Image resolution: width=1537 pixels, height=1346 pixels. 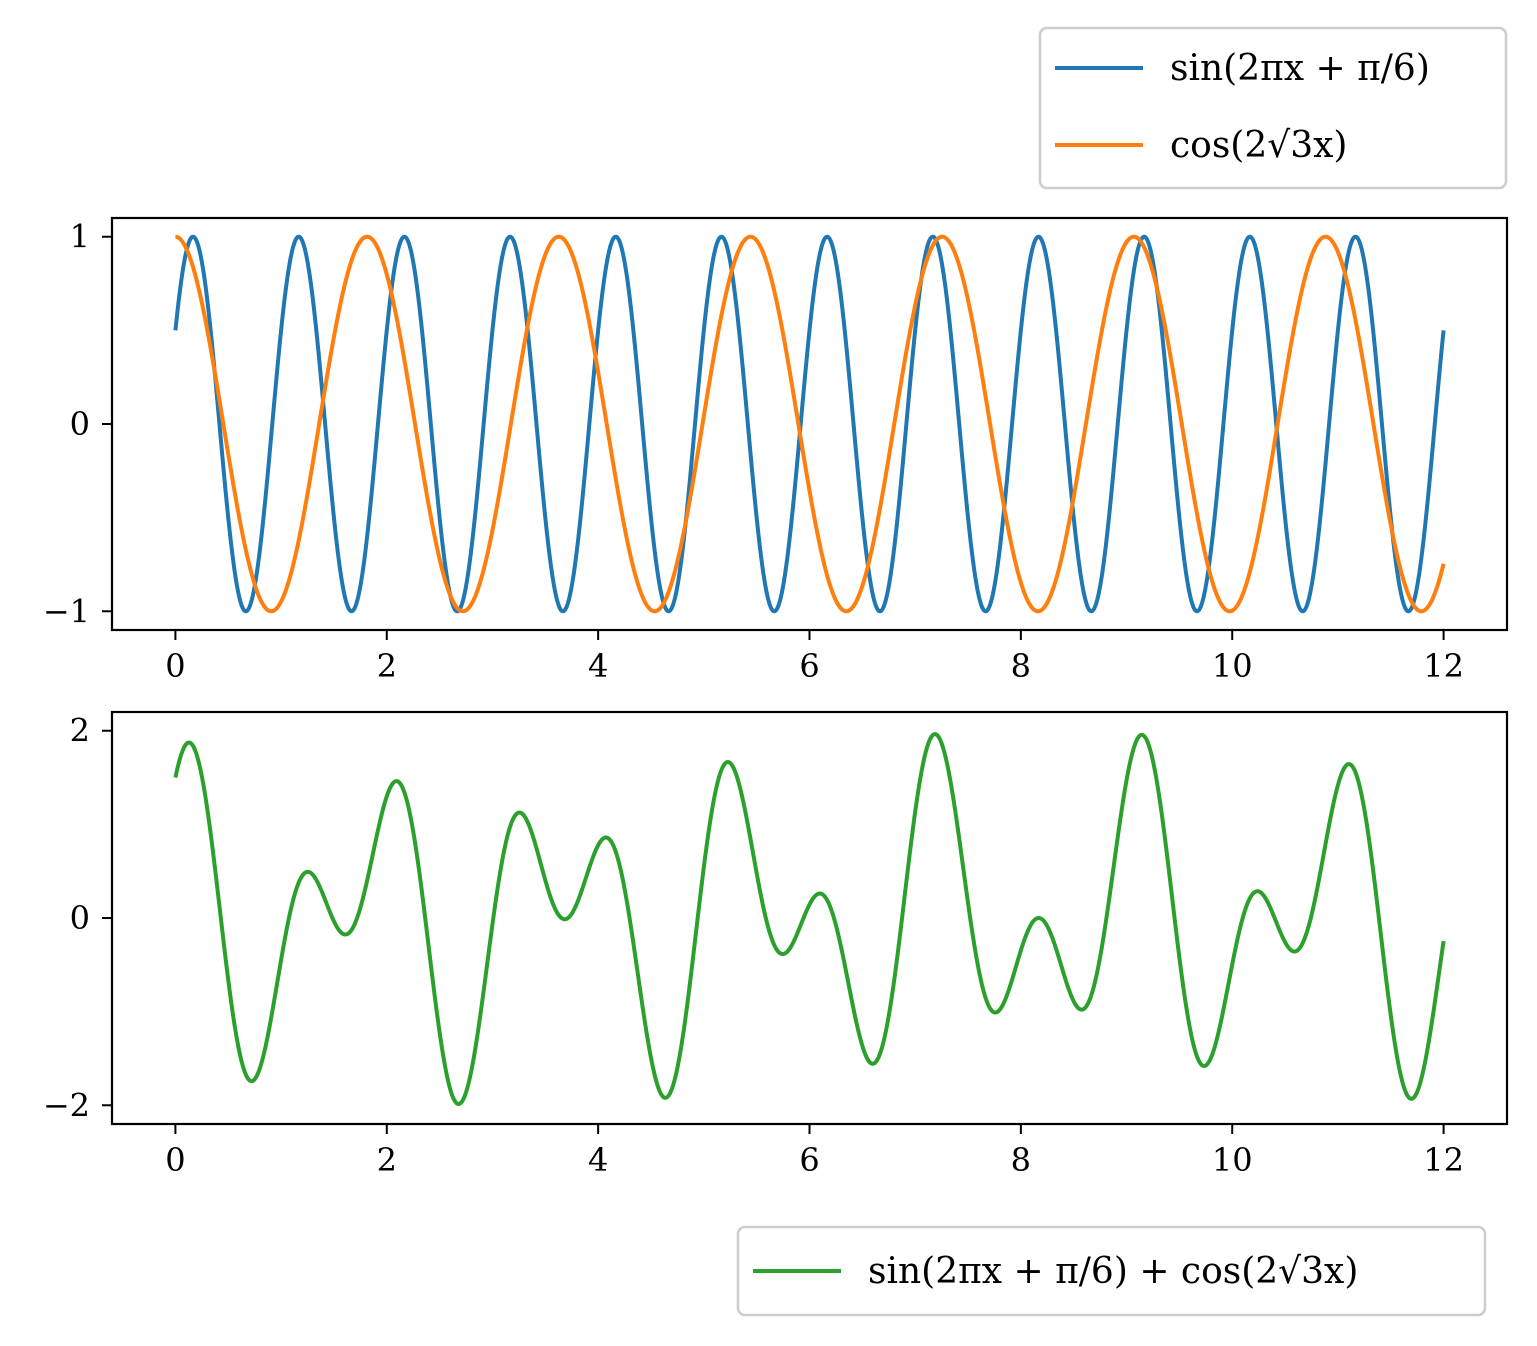 I want to click on top-xtick-label: 0, so click(x=175, y=666).